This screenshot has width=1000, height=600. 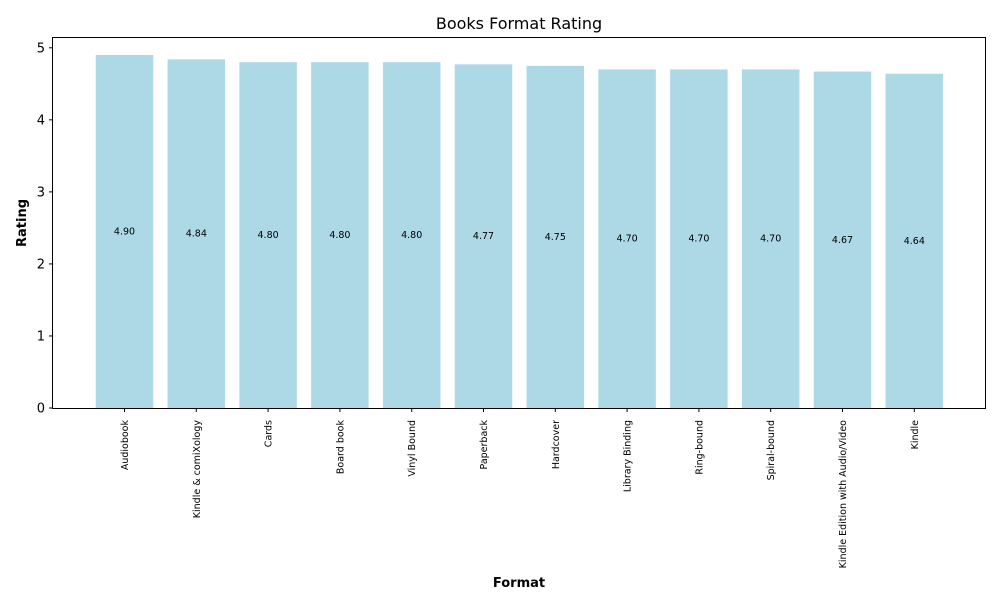 I want to click on y-tick-label: 1, so click(x=41, y=336).